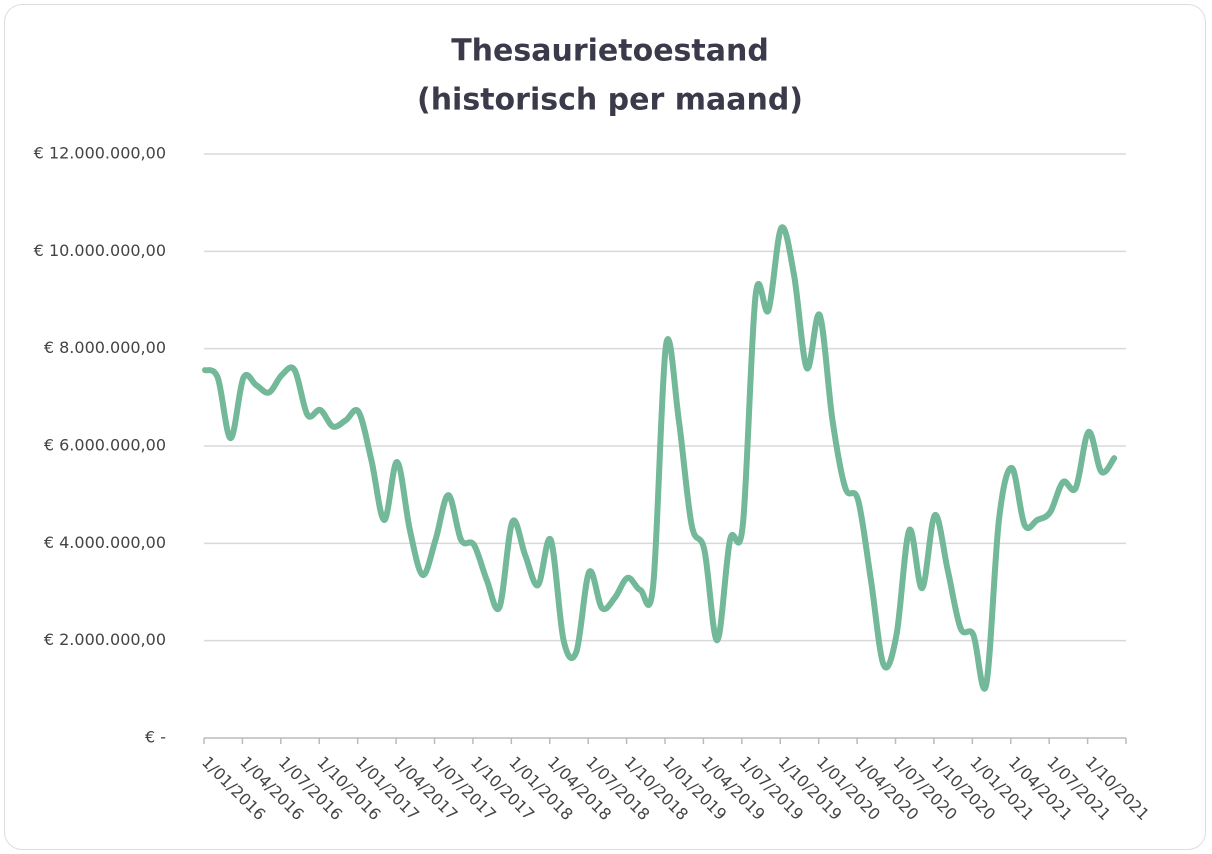 The image size is (1212, 854). What do you see at coordinates (610, 100) in the screenshot?
I see `chart-subtitle: (historisch per maand)` at bounding box center [610, 100].